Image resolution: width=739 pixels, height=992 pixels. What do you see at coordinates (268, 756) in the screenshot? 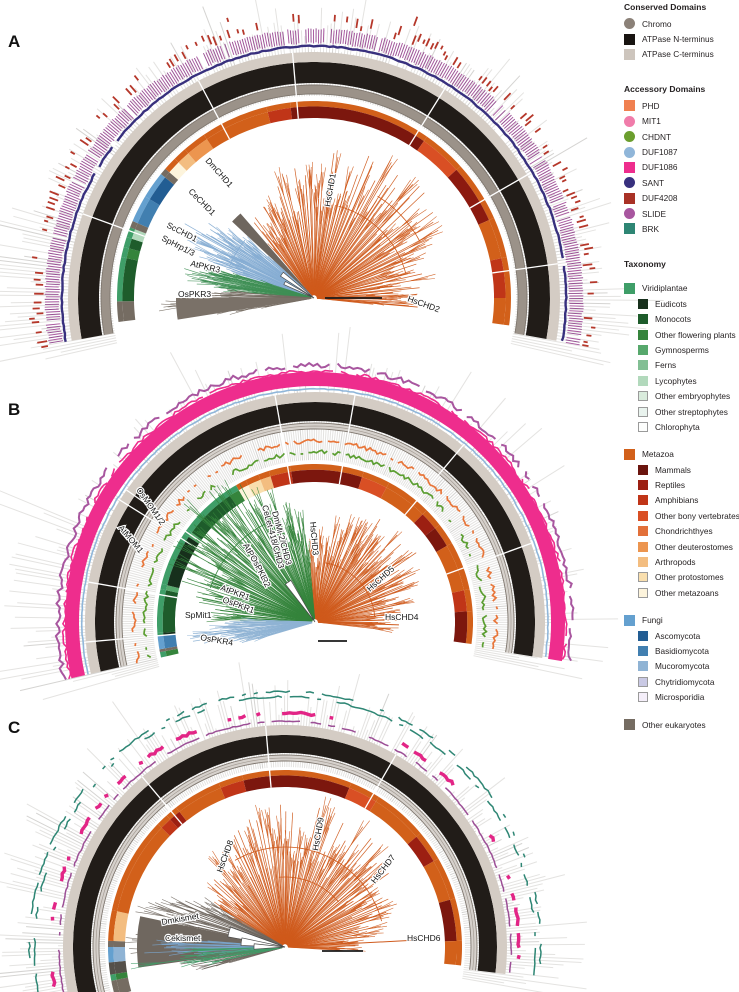
I see `group-tick` at bounding box center [268, 756].